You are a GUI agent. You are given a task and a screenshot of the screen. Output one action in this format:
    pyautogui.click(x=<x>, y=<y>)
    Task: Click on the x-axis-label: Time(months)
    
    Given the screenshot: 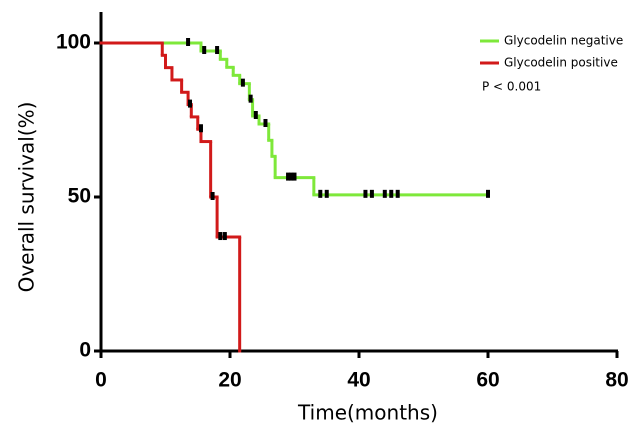 What is the action you would take?
    pyautogui.click(x=367, y=413)
    